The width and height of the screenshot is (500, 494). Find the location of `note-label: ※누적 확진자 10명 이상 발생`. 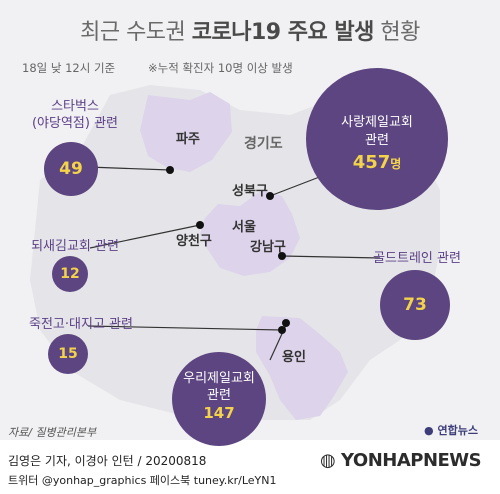

note-label: ※누적 확진자 10명 이상 발생 is located at coordinates (220, 68).